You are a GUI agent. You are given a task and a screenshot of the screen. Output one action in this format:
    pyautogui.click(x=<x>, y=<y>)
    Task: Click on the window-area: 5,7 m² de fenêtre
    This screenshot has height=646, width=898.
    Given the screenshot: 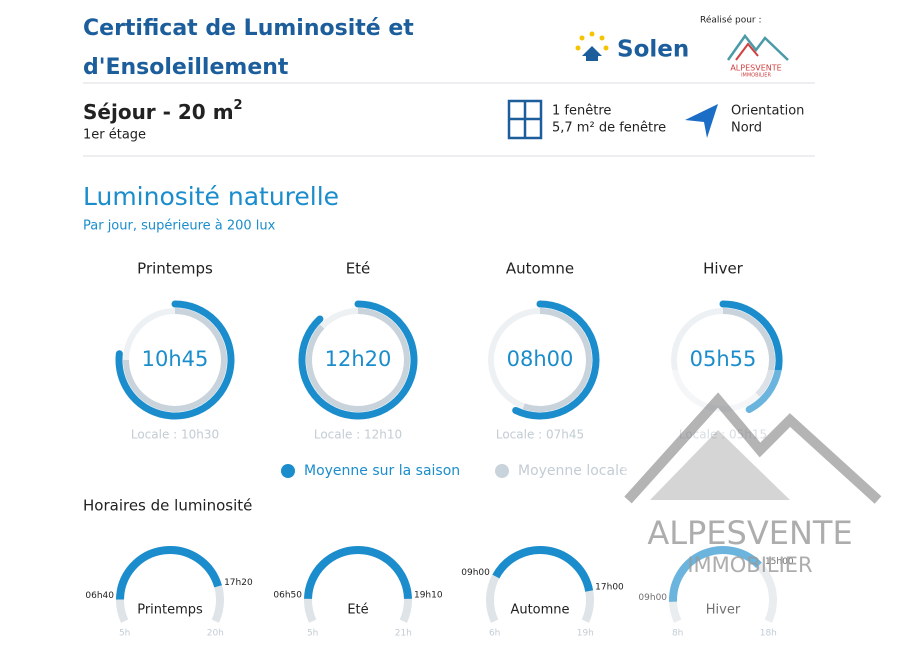 What is the action you would take?
    pyautogui.click(x=609, y=128)
    